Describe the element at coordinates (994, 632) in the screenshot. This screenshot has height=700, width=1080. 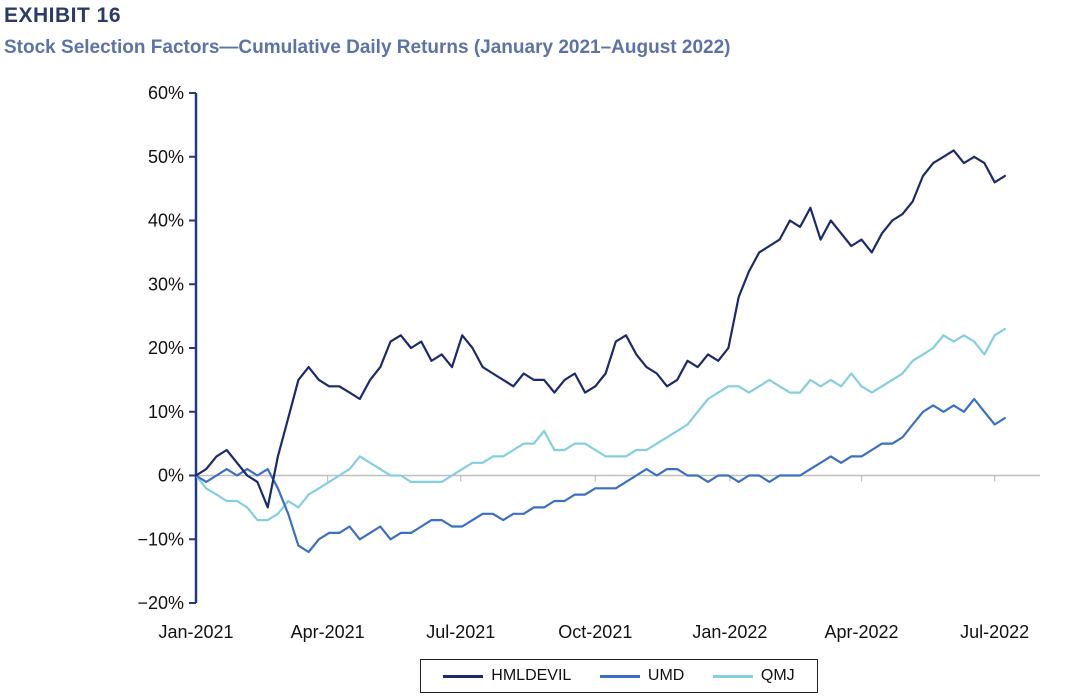
I see `x-tick-label: Jul-2022` at that location.